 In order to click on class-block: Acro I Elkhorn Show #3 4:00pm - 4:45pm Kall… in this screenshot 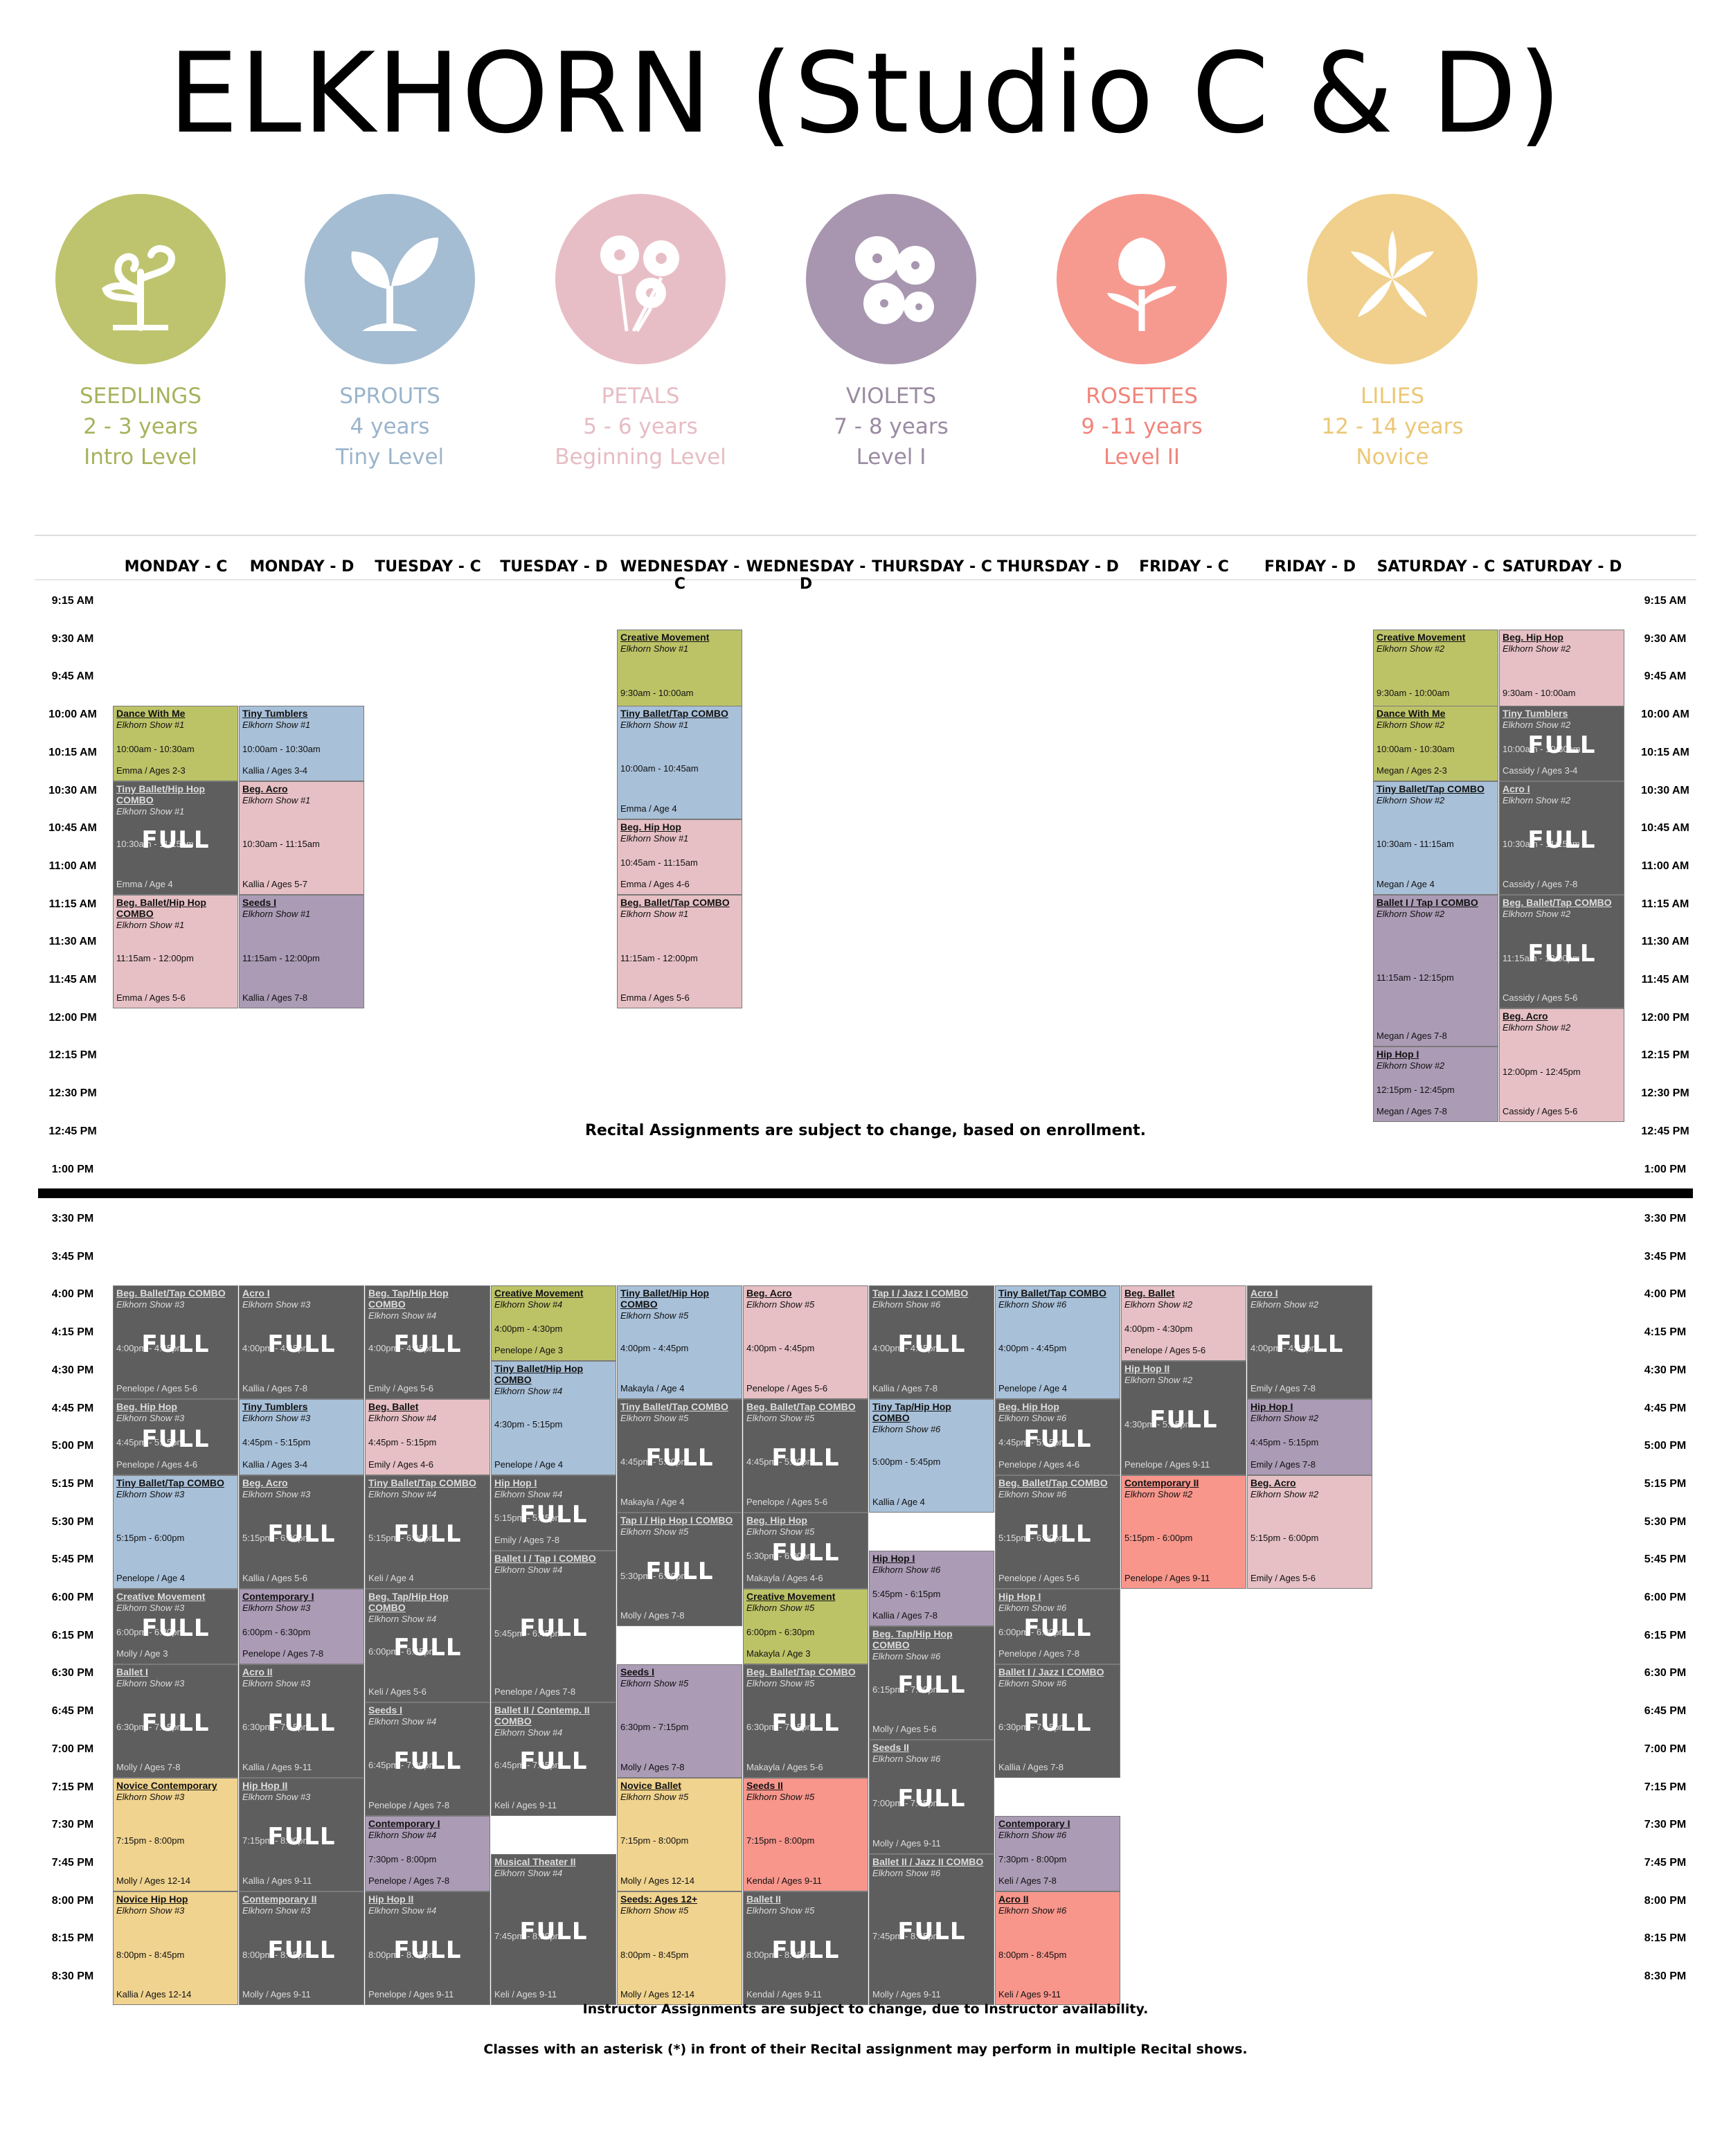, I will do `click(301, 1343)`.